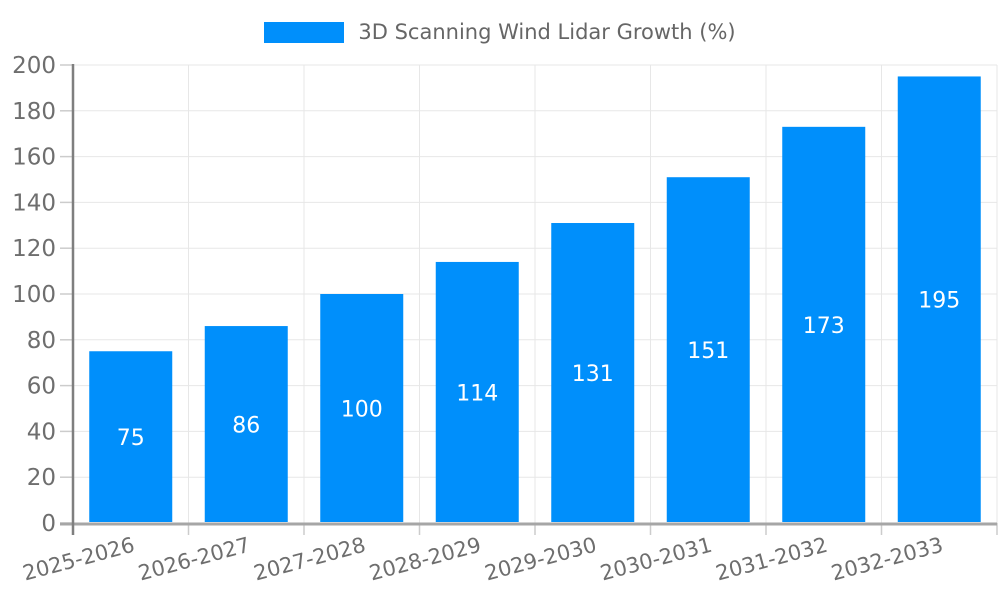 The width and height of the screenshot is (1000, 600). I want to click on bar-2030-2031, so click(708, 349).